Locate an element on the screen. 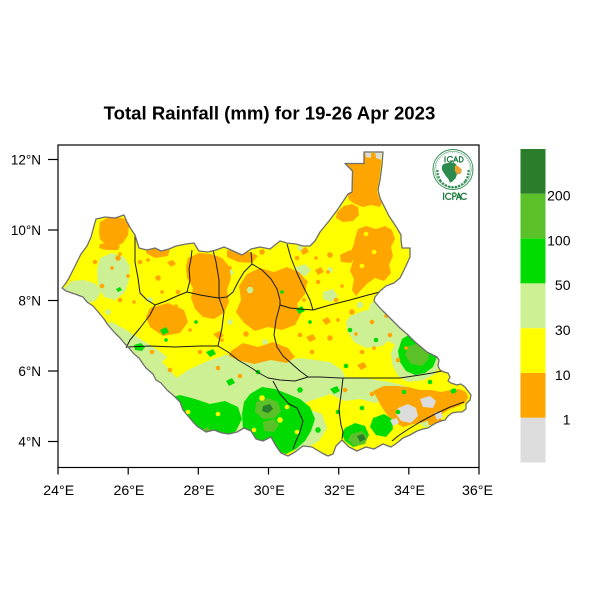  svg-text: 26°E is located at coordinates (128, 491).